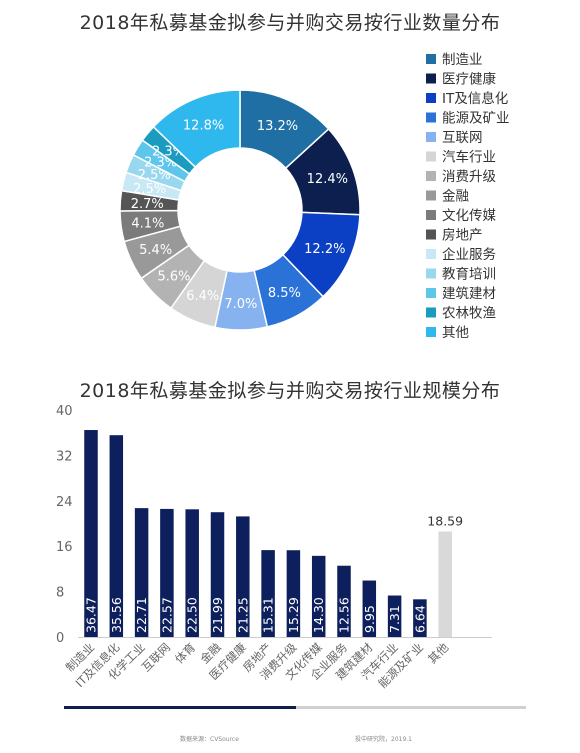  I want to click on donut-slice-label-1: 12.4%, so click(327, 179).